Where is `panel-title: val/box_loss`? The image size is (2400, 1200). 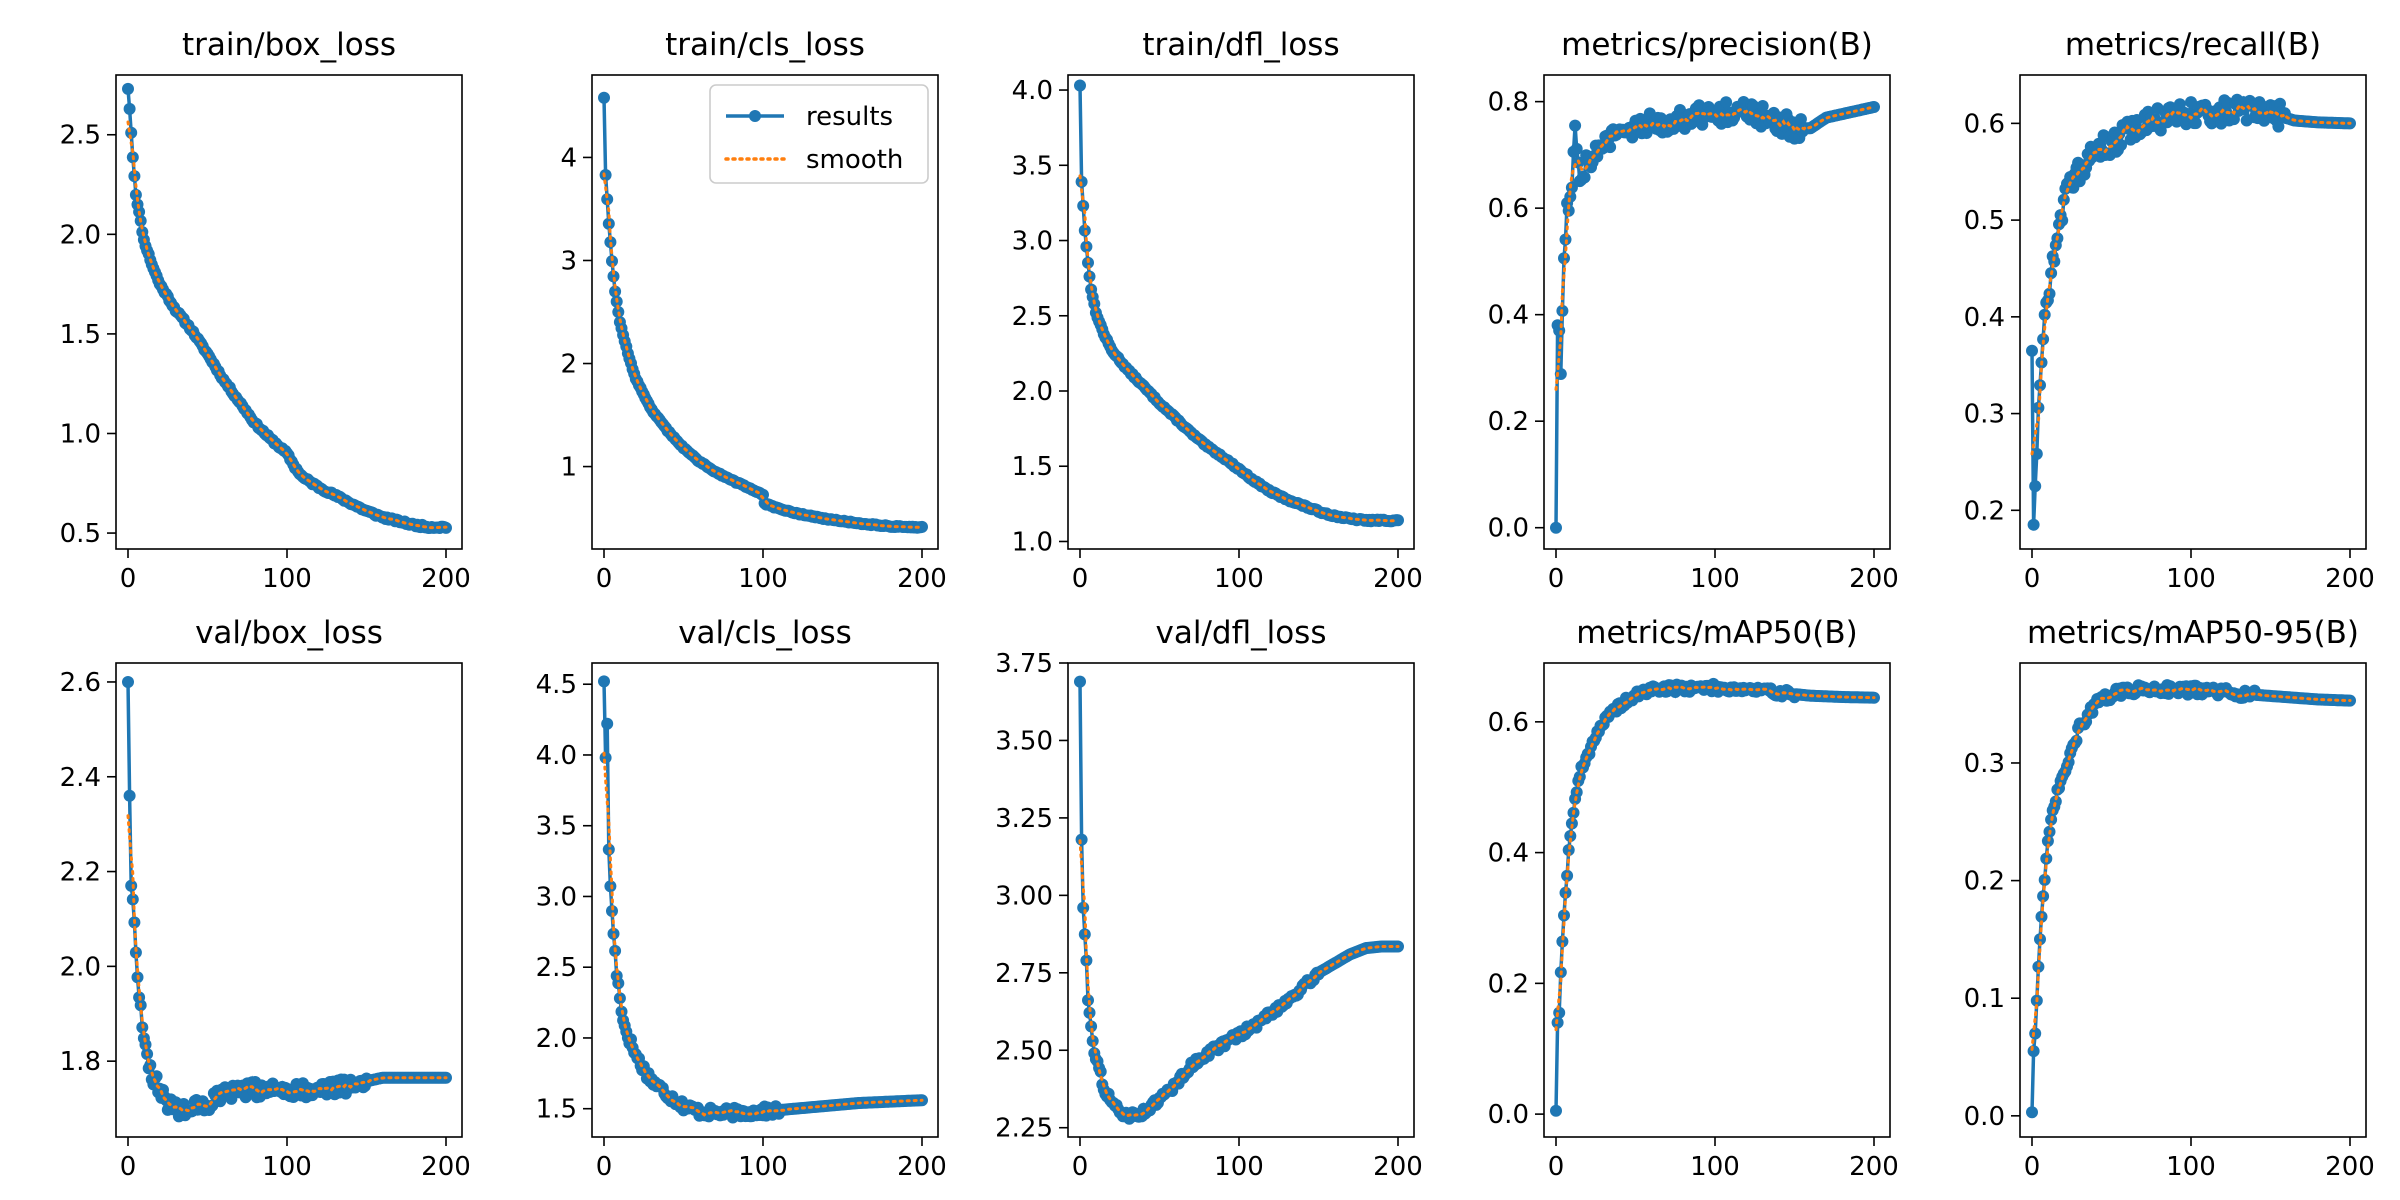
panel-title: val/box_loss is located at coordinates (289, 633).